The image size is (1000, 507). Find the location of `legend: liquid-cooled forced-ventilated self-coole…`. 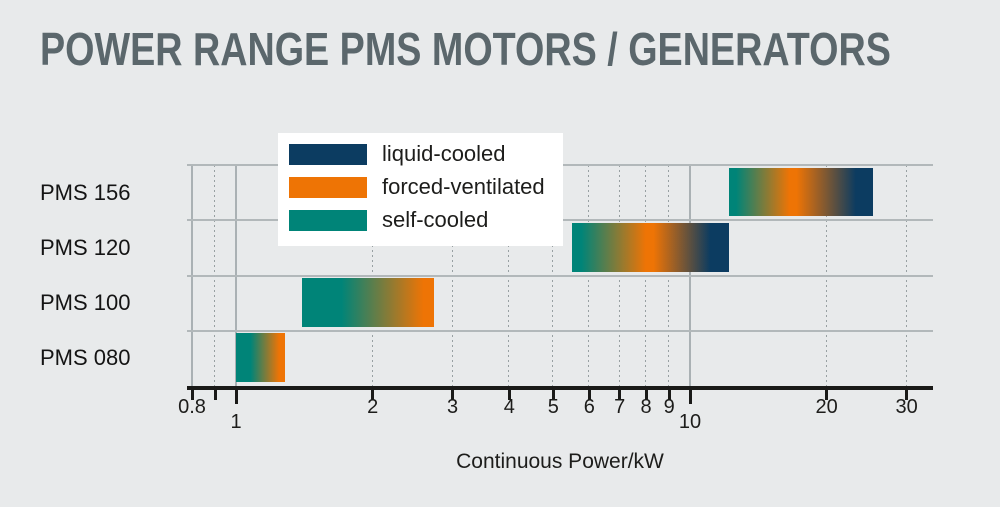

legend: liquid-cooled forced-ventilated self-coole… is located at coordinates (420, 189).